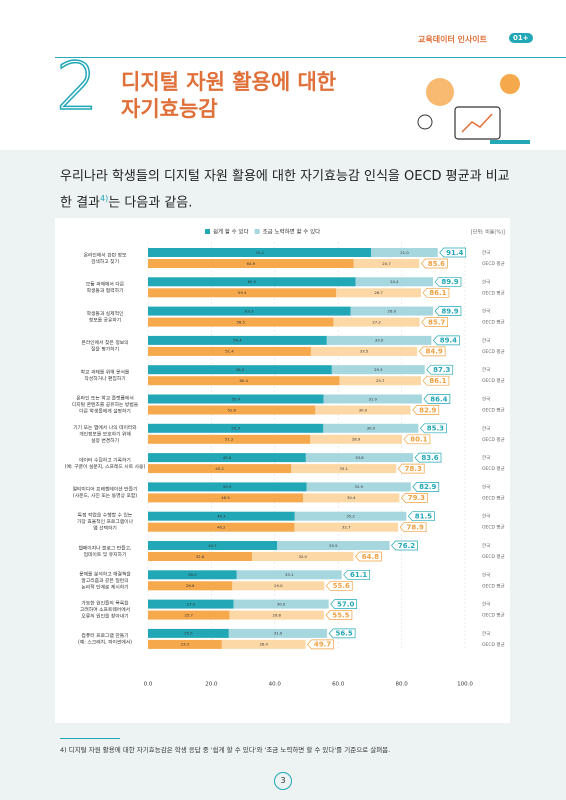 Image resolution: width=566 pixels, height=800 pixels. I want to click on category-label: 컴퓨터 프로그램 만들기, so click(104, 635).